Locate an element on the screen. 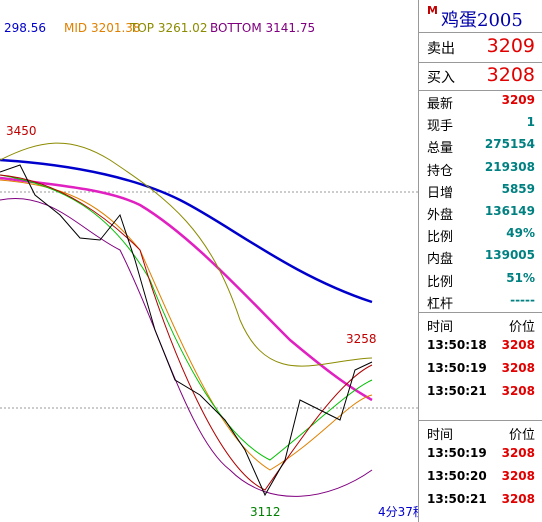 This screenshot has height=522, width=542. stat-label: 现手 is located at coordinates (440, 127).